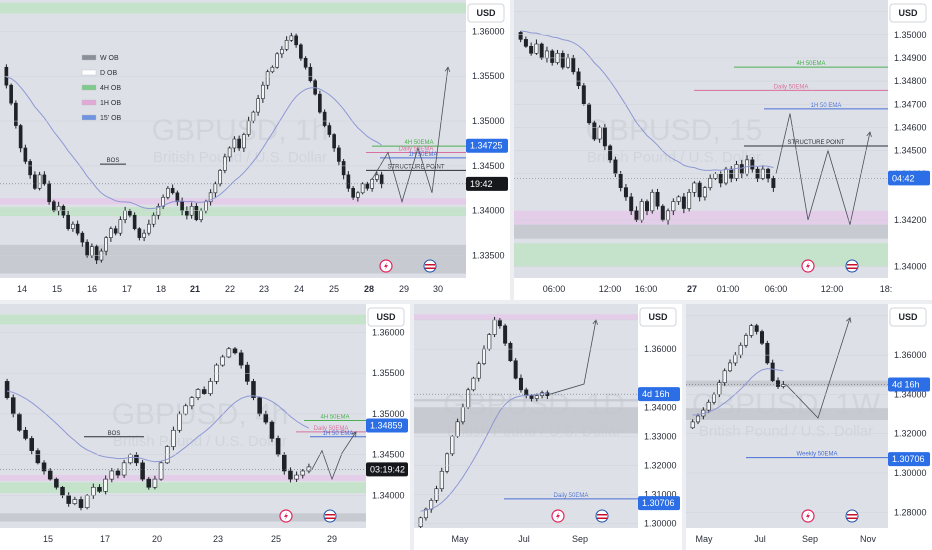 Image resolution: width=932 pixels, height=550 pixels. I want to click on countdown-label: 03:19:42, so click(387, 469).